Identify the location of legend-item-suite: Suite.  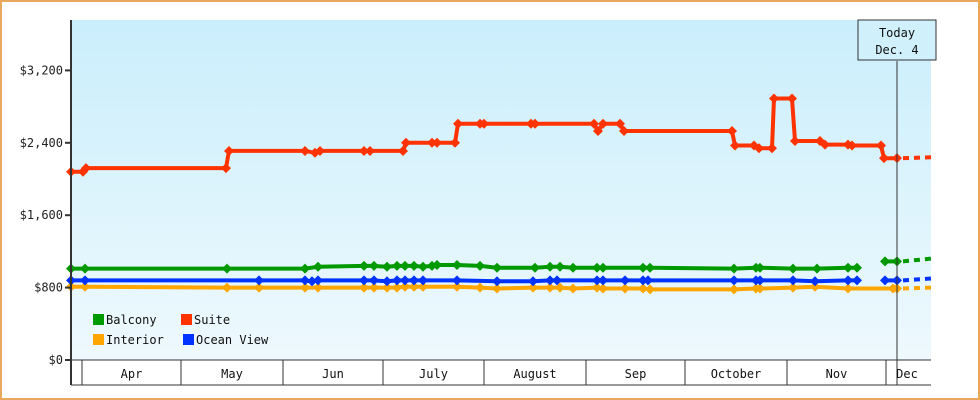
(205, 320).